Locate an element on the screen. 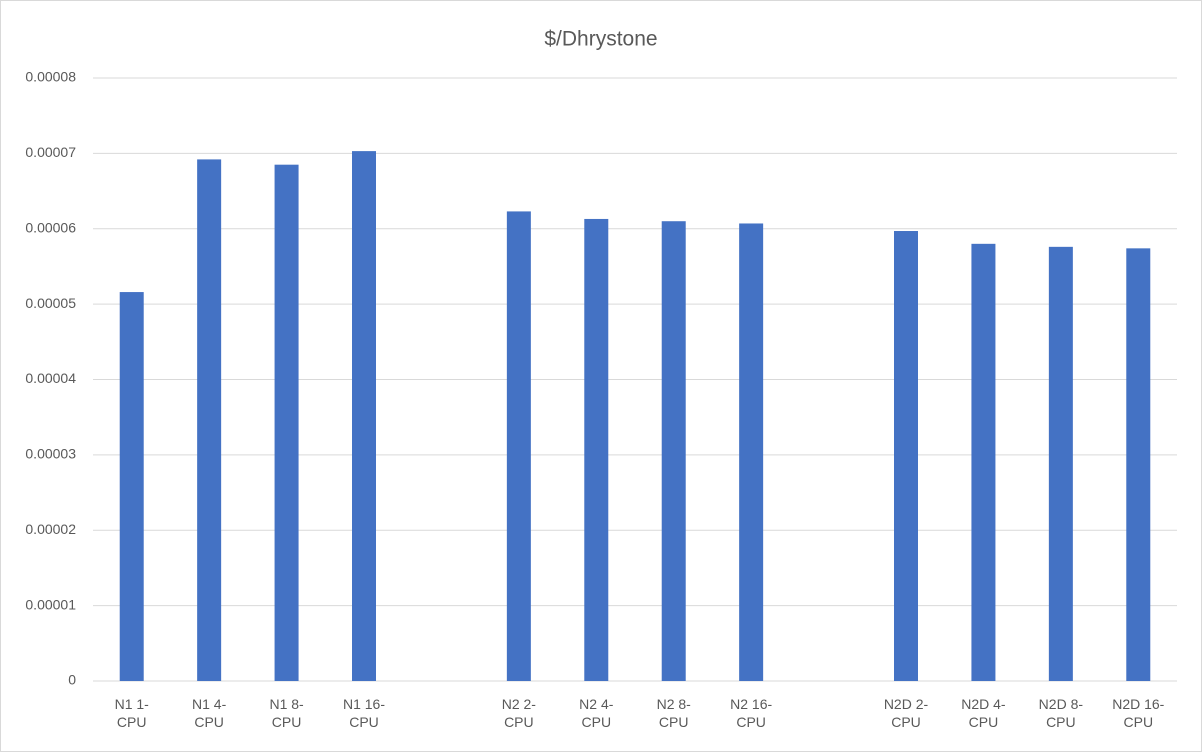 The width and height of the screenshot is (1202, 752). y-tick-label: 0 is located at coordinates (72, 680).